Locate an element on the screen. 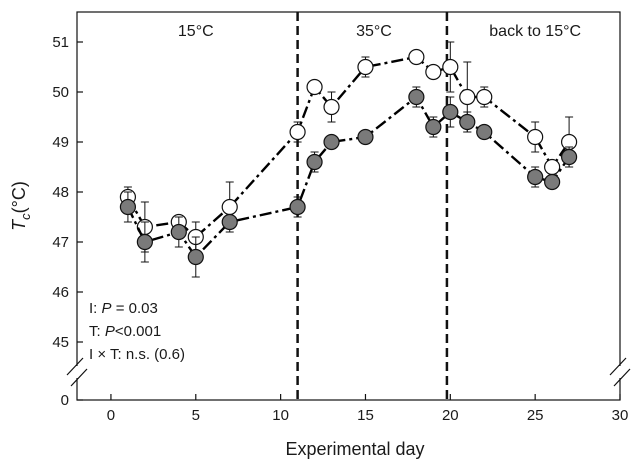  x-tick-label-30: 30 is located at coordinates (620, 415).